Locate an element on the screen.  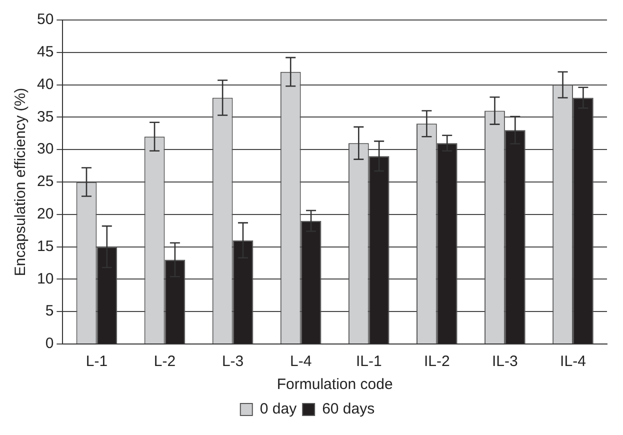
x-axis-title: Formulation code is located at coordinates (334, 385).